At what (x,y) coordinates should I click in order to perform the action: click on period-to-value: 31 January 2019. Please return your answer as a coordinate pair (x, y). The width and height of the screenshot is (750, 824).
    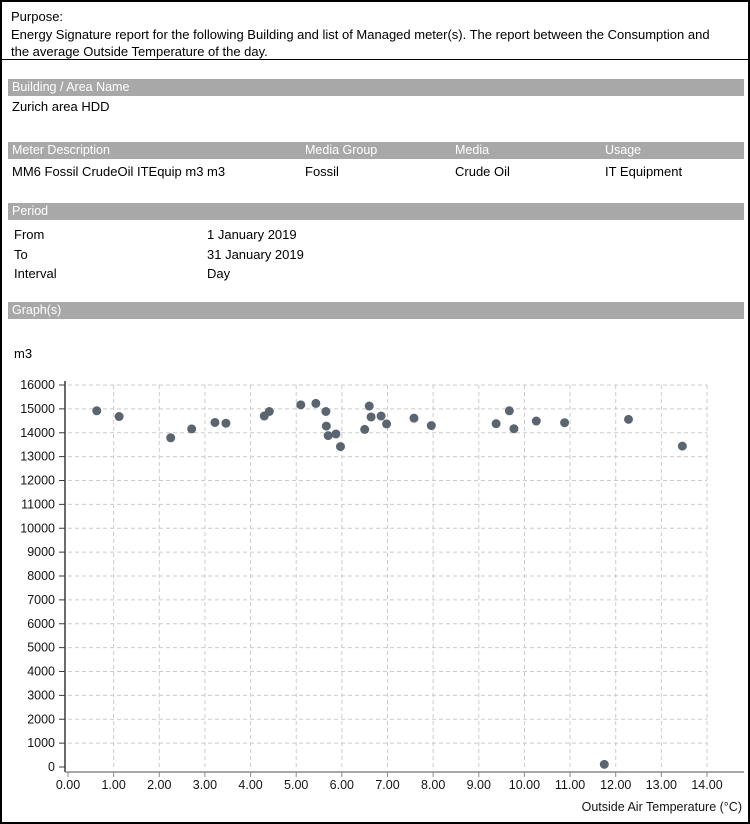
    Looking at the image, I should click on (255, 254).